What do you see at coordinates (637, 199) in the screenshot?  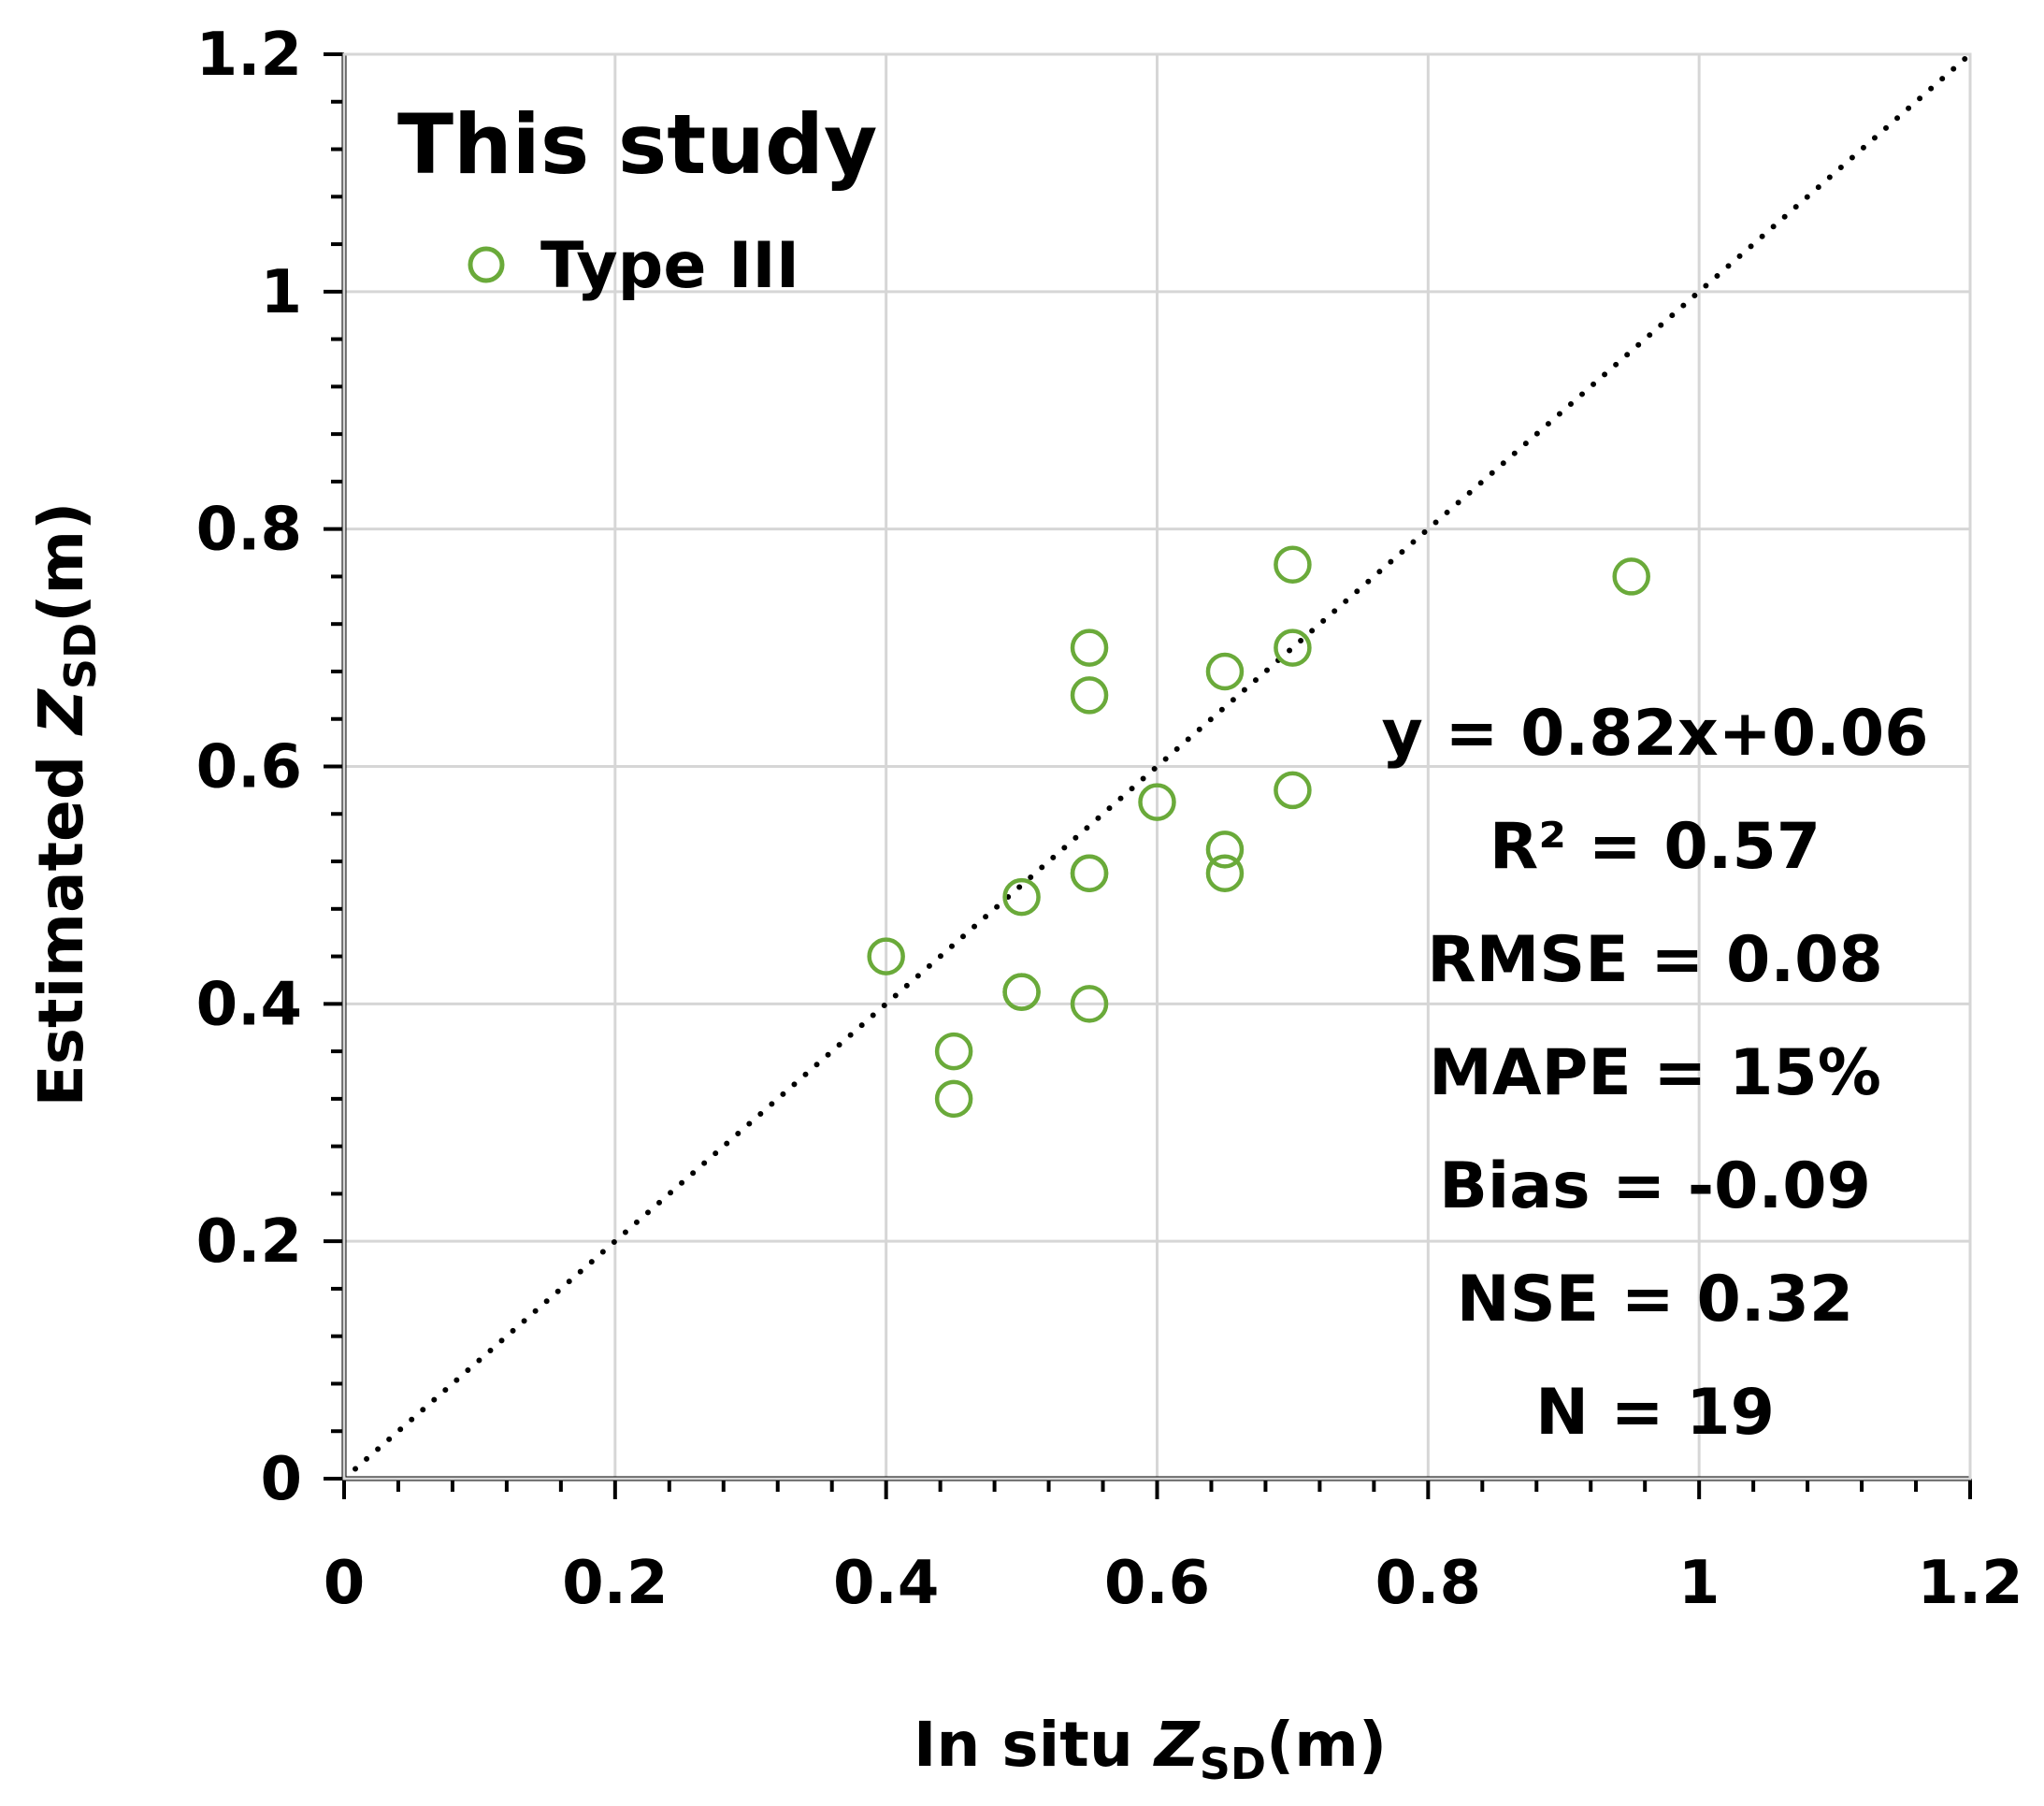 I see `legend: This study Type III` at bounding box center [637, 199].